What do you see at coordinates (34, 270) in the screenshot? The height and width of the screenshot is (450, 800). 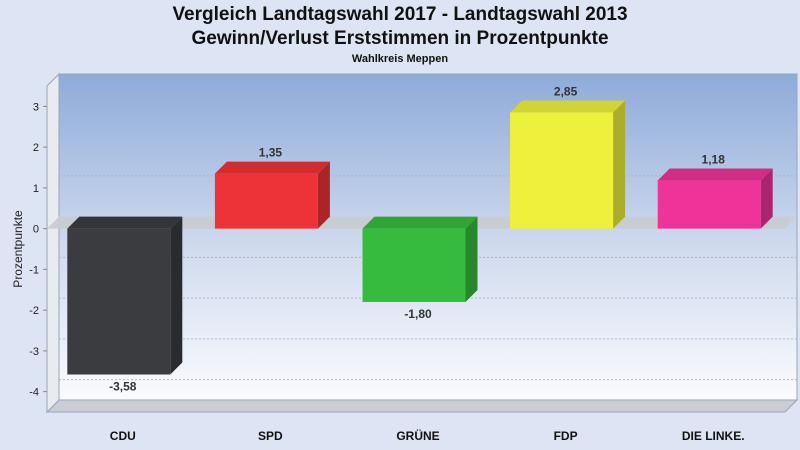 I see `y-tick-label: -1` at bounding box center [34, 270].